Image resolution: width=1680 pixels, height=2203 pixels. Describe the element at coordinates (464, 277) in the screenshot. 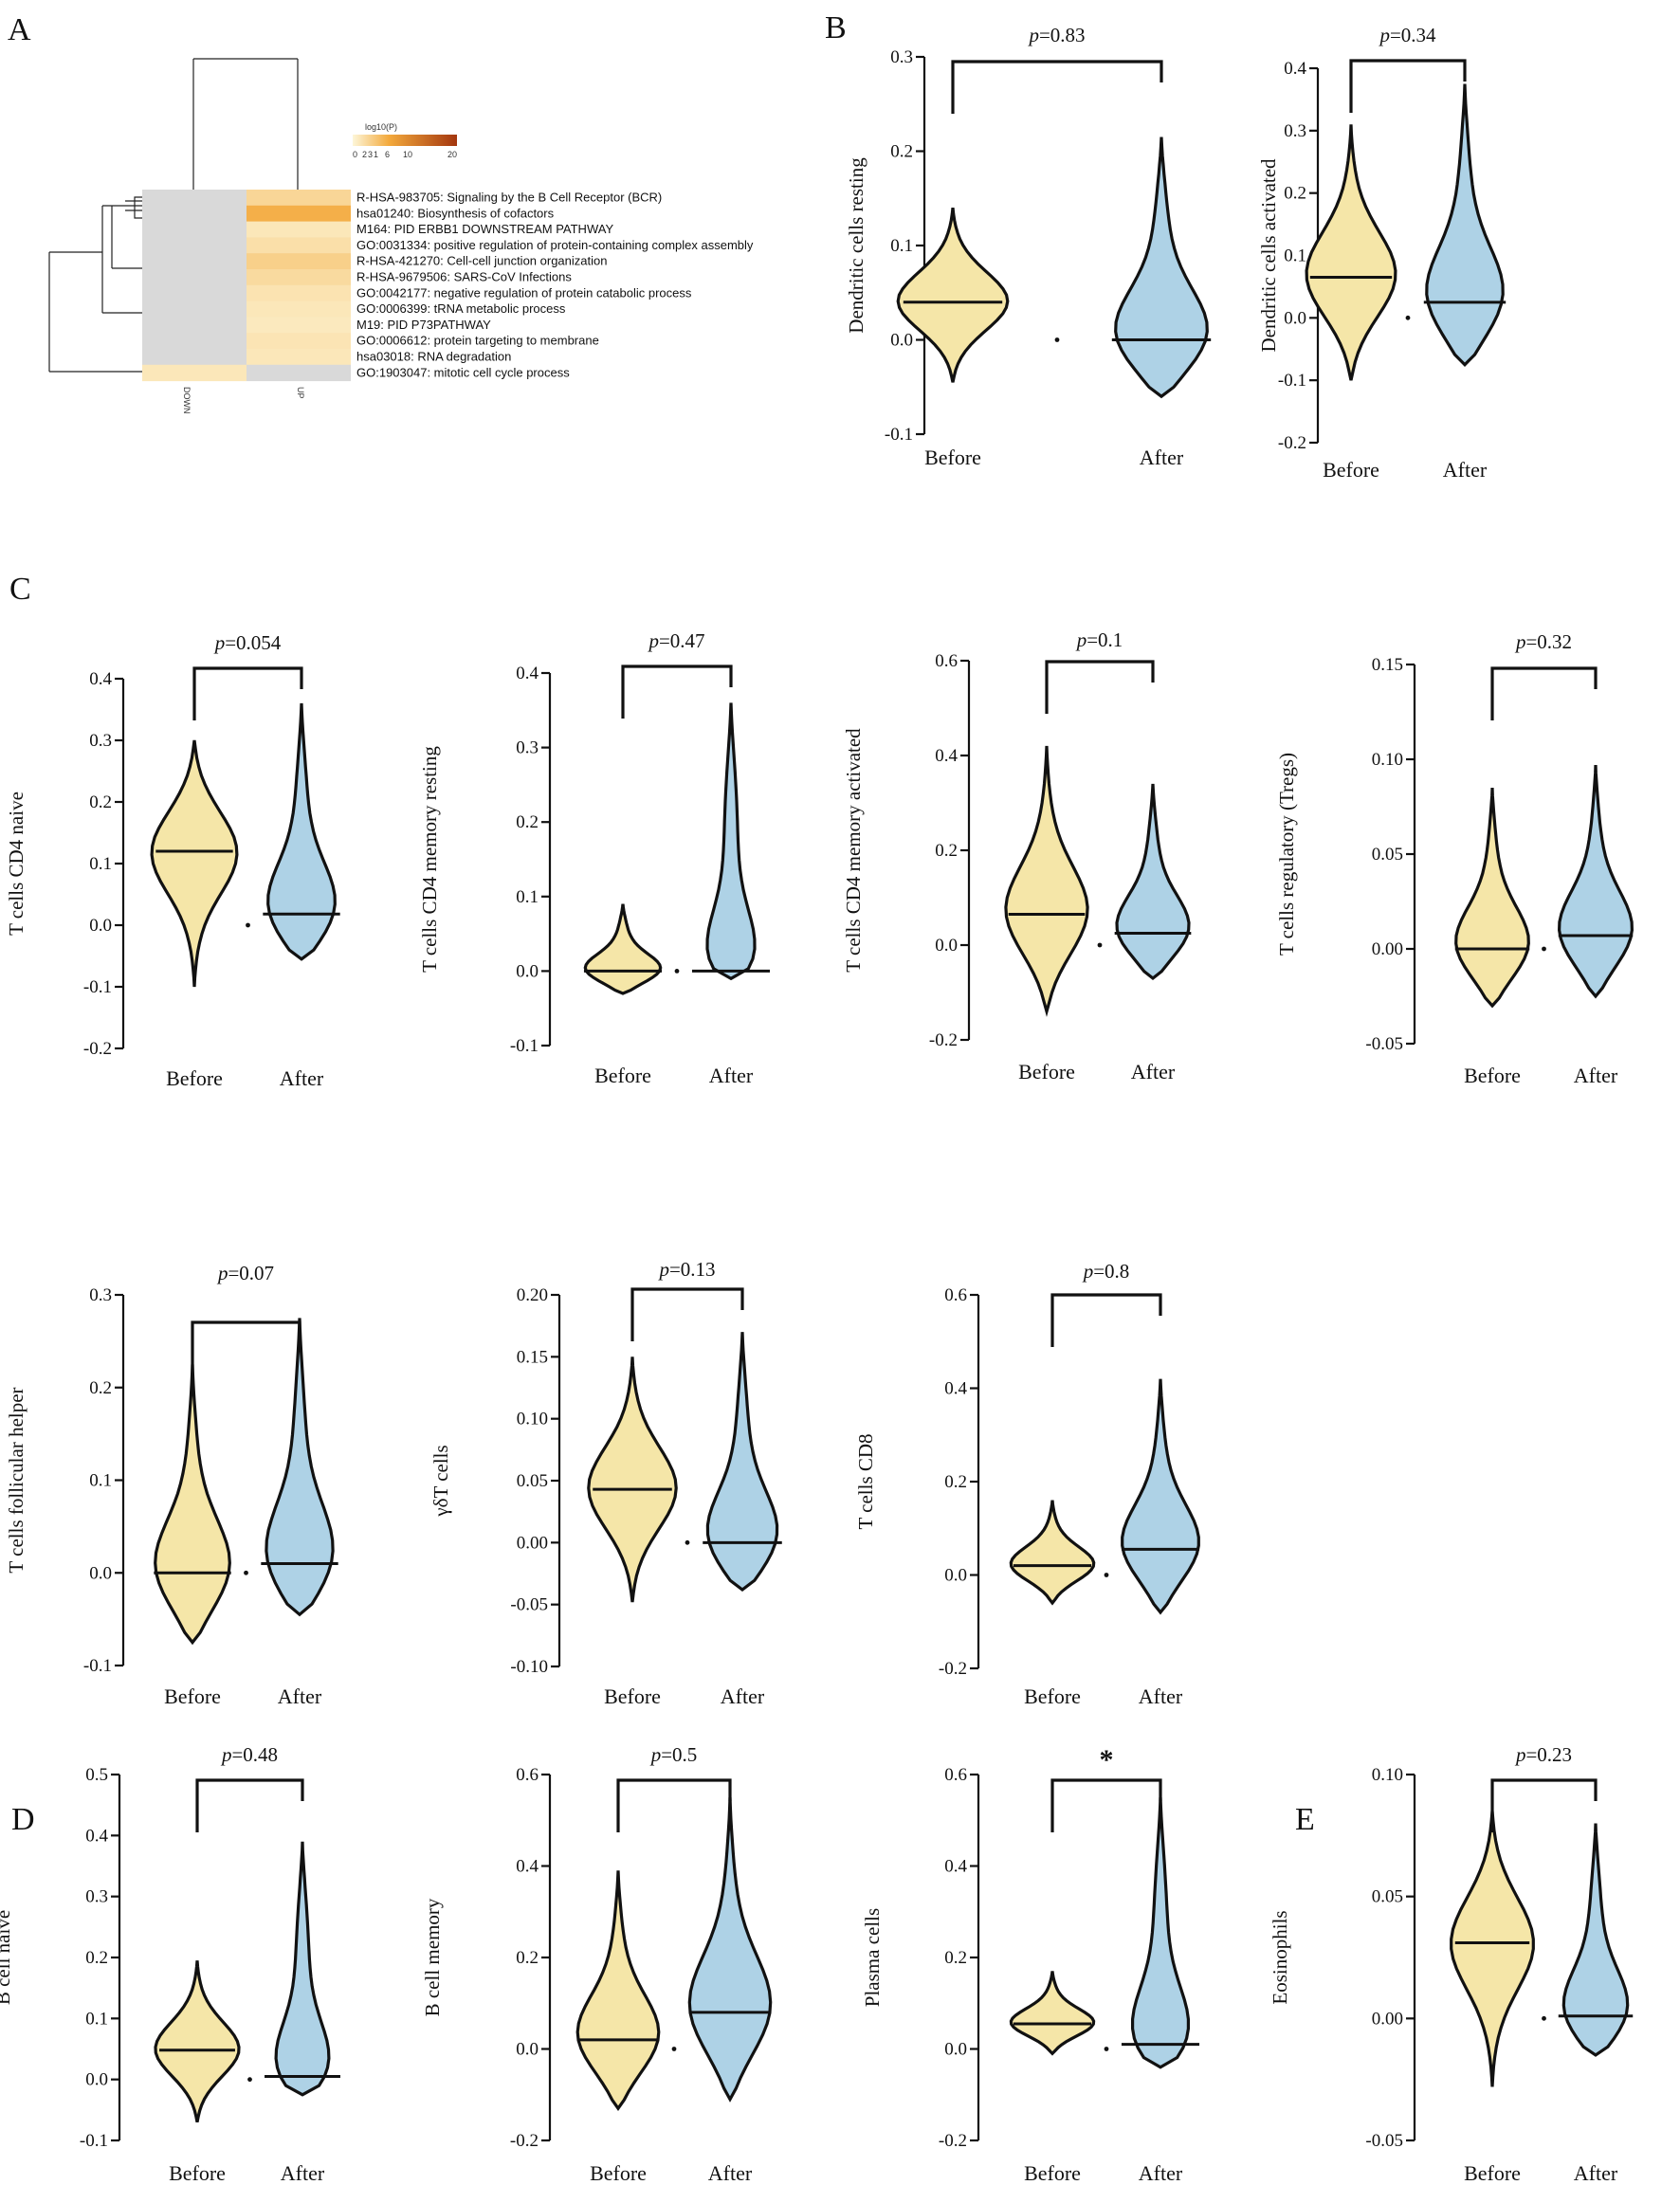

I see `heatmap-term-label: R-HSA-9679506: SARS-CoV Infections` at that location.